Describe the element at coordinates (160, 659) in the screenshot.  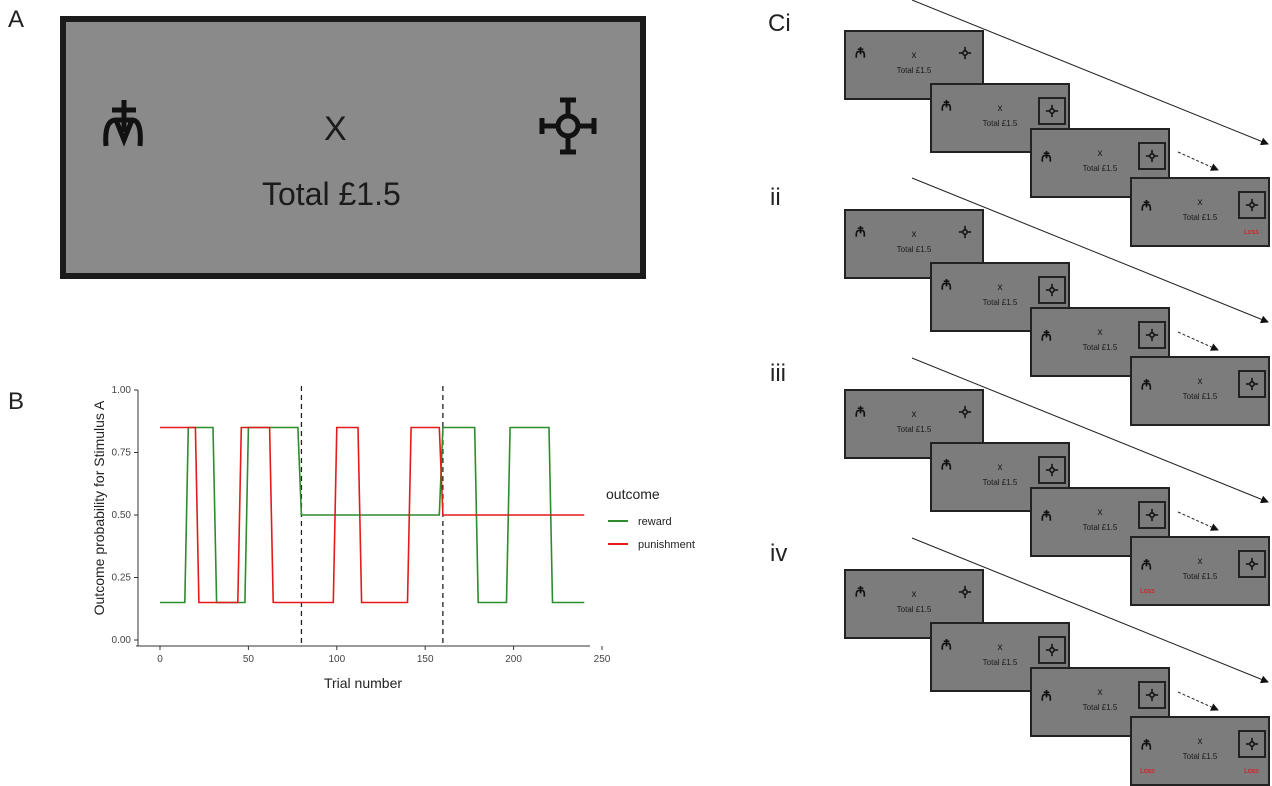
I see `x-tick-label: 0` at that location.